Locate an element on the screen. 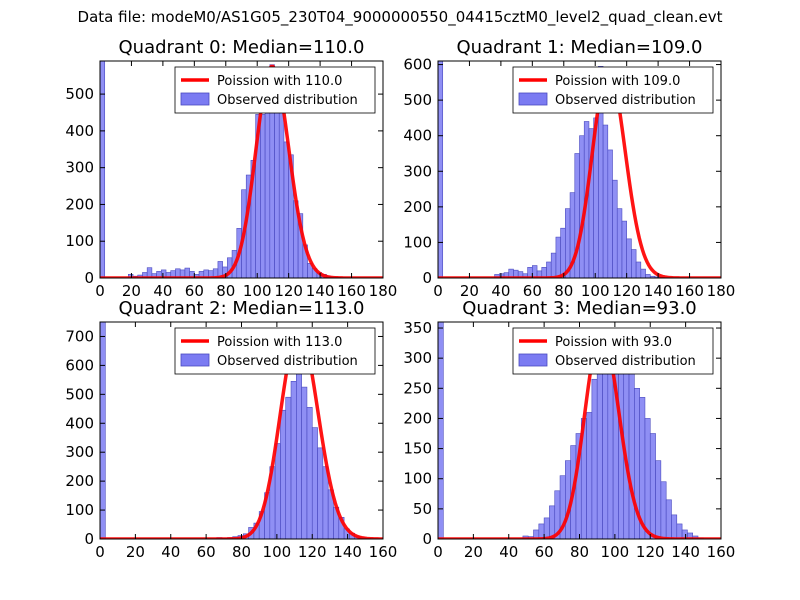  subplot-title: Quadrant 1: Median=109.0 is located at coordinates (580, 47).